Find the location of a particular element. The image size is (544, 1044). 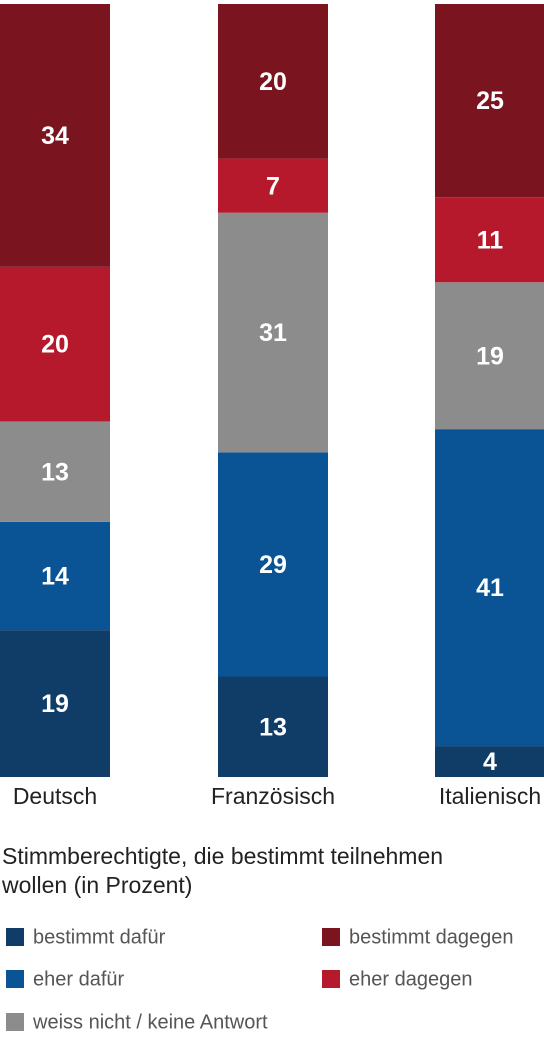

x-tick-label: Italienisch is located at coordinates (490, 796).